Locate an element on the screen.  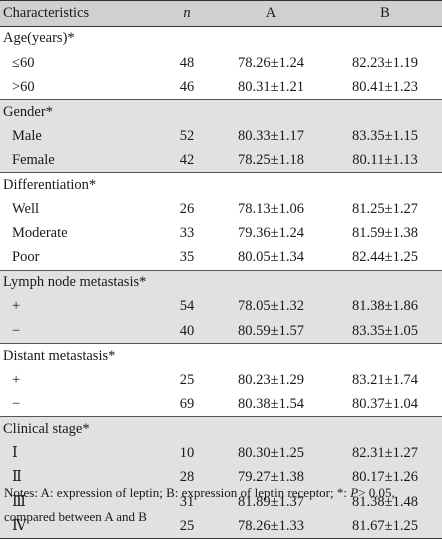
row-a: 78.25±1.18 is located at coordinates (271, 160).